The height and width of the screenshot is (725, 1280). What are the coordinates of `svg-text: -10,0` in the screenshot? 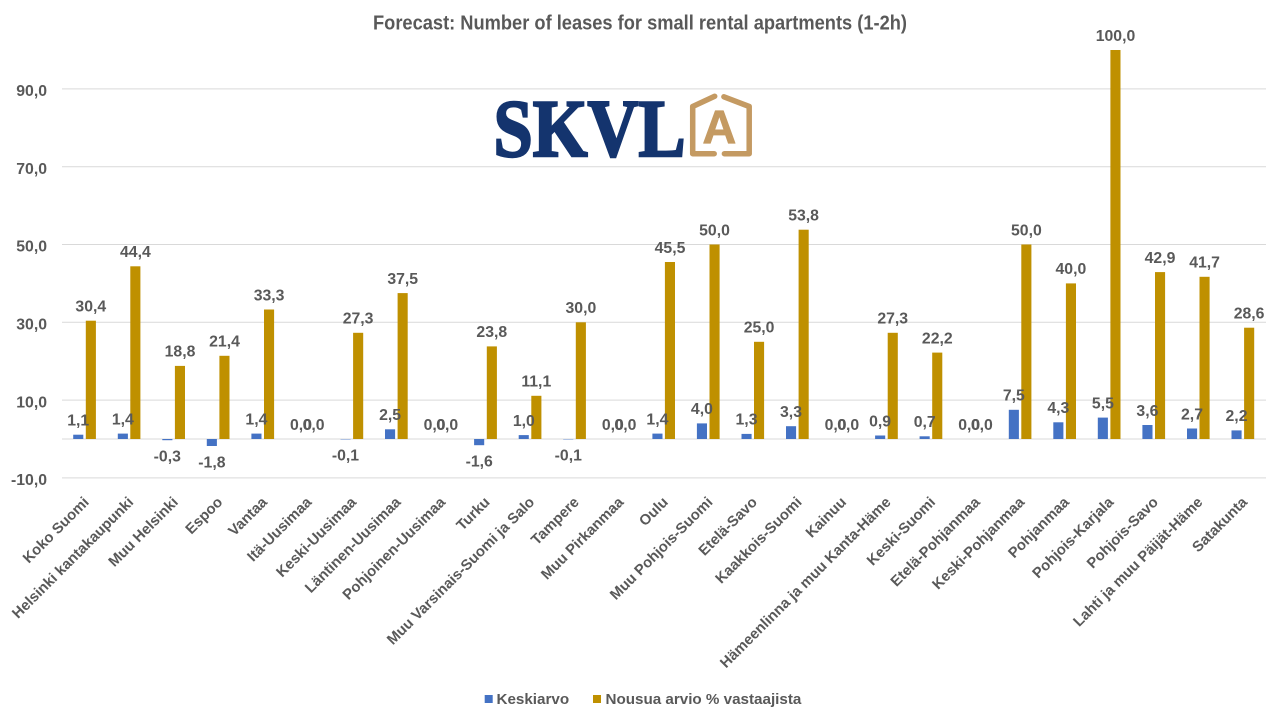 It's located at (29, 480).